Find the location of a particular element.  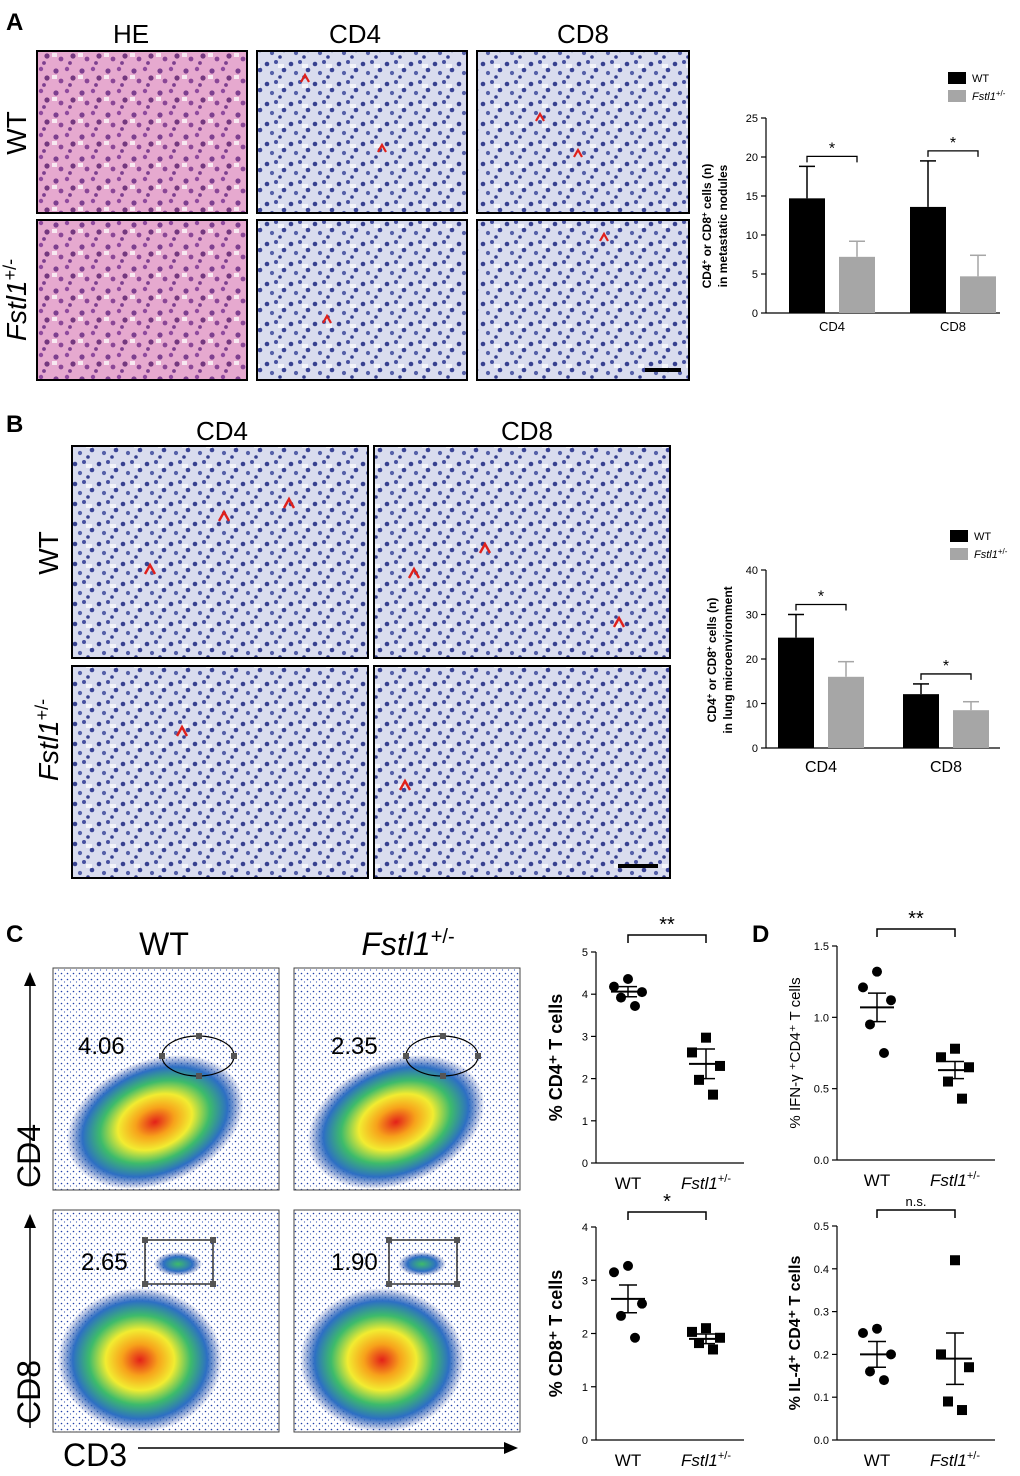

flow-axis-cd3: CD3 is located at coordinates (95, 1455).